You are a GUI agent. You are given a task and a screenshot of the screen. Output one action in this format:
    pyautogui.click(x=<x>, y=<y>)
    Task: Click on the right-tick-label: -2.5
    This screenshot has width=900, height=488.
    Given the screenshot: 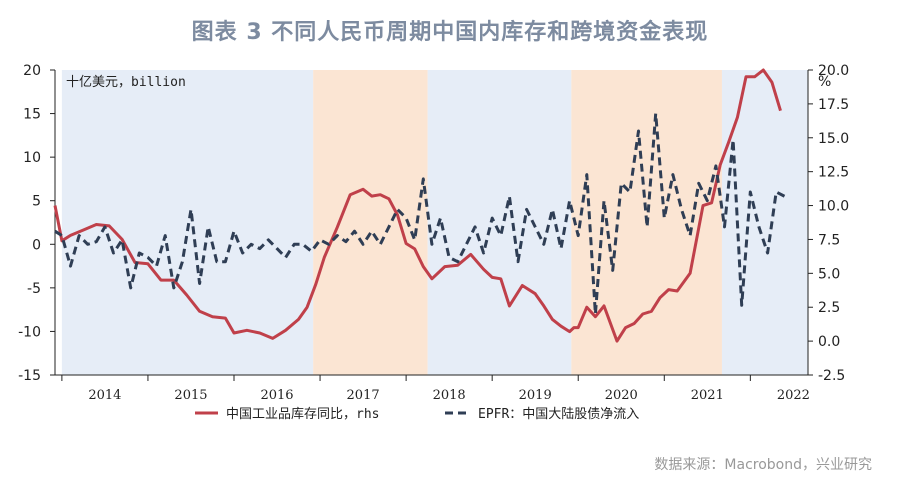 What is the action you would take?
    pyautogui.click(x=831, y=376)
    